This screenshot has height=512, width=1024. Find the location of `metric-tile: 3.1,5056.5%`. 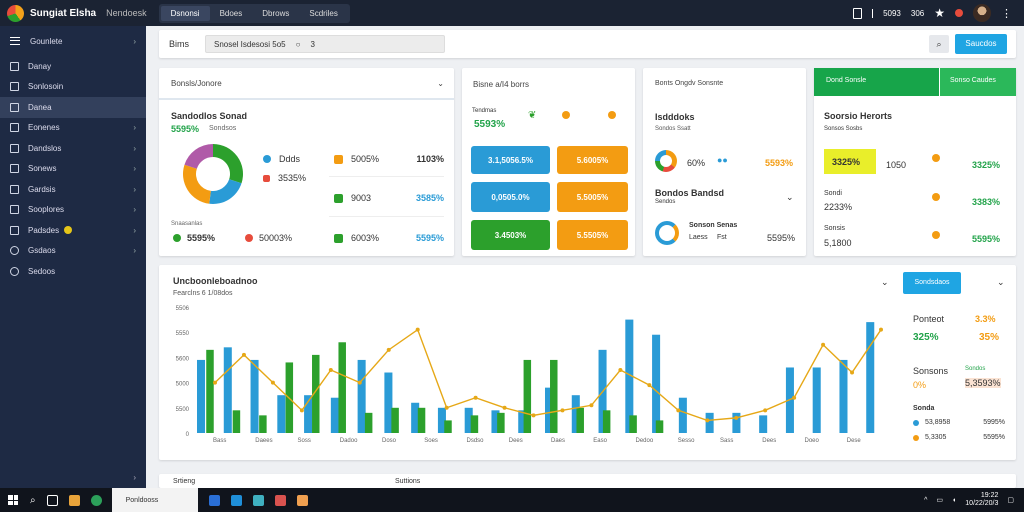

metric-tile: 3.1,5056.5% is located at coordinates (510, 160).